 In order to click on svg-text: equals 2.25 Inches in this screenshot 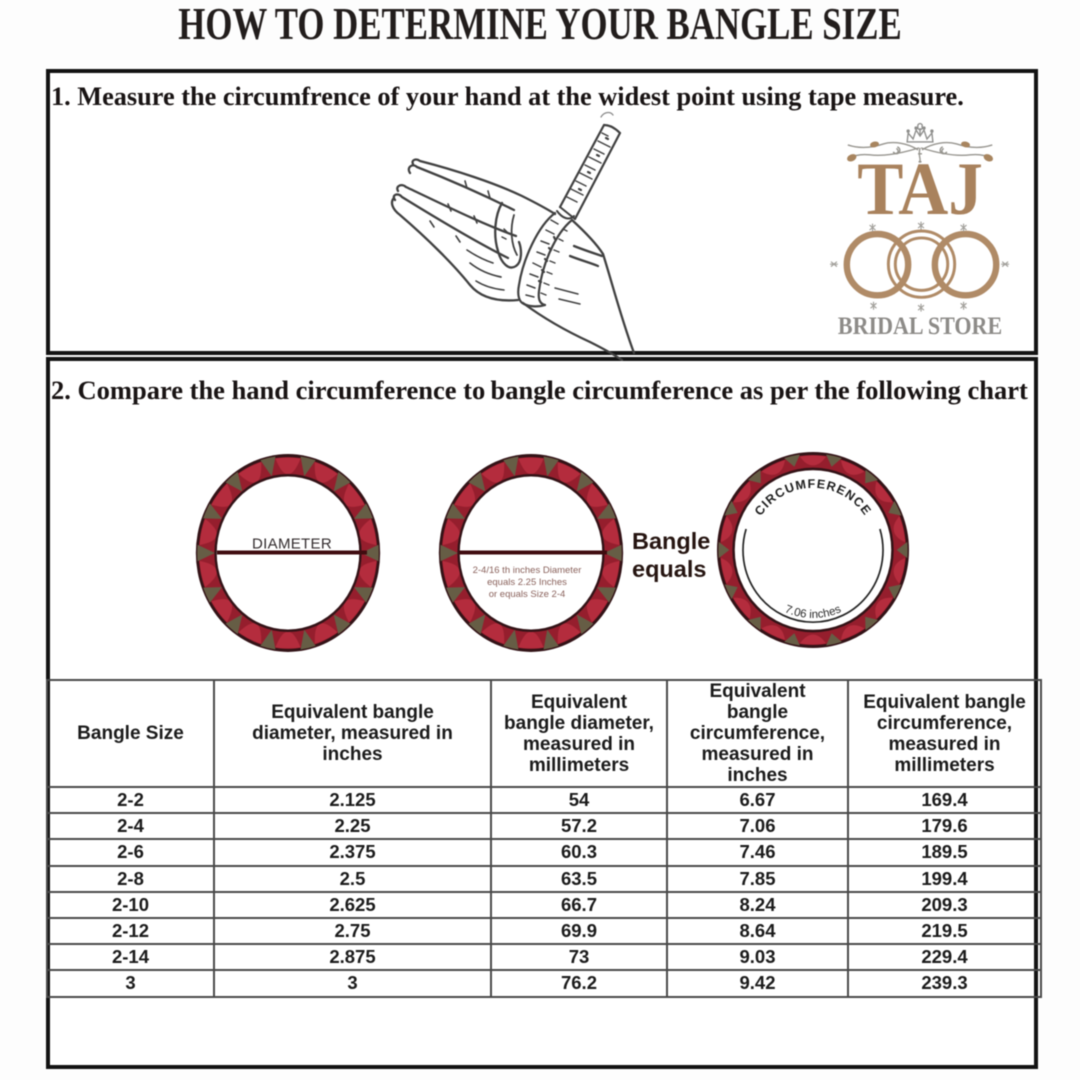, I will do `click(527, 582)`.